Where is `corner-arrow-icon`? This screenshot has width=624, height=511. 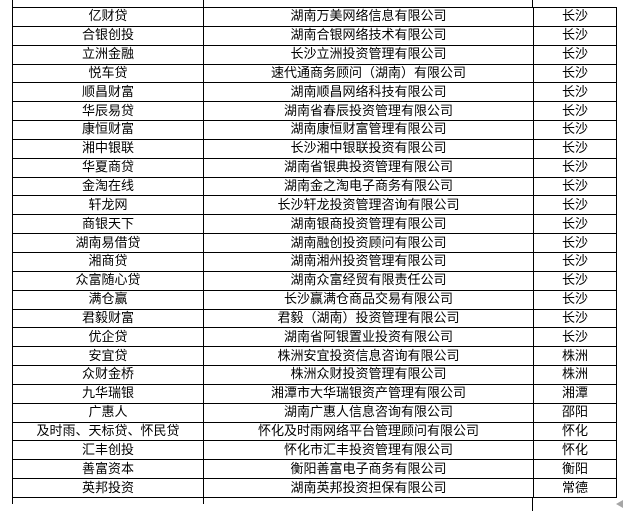
corner-arrow-icon is located at coordinates (619, 504).